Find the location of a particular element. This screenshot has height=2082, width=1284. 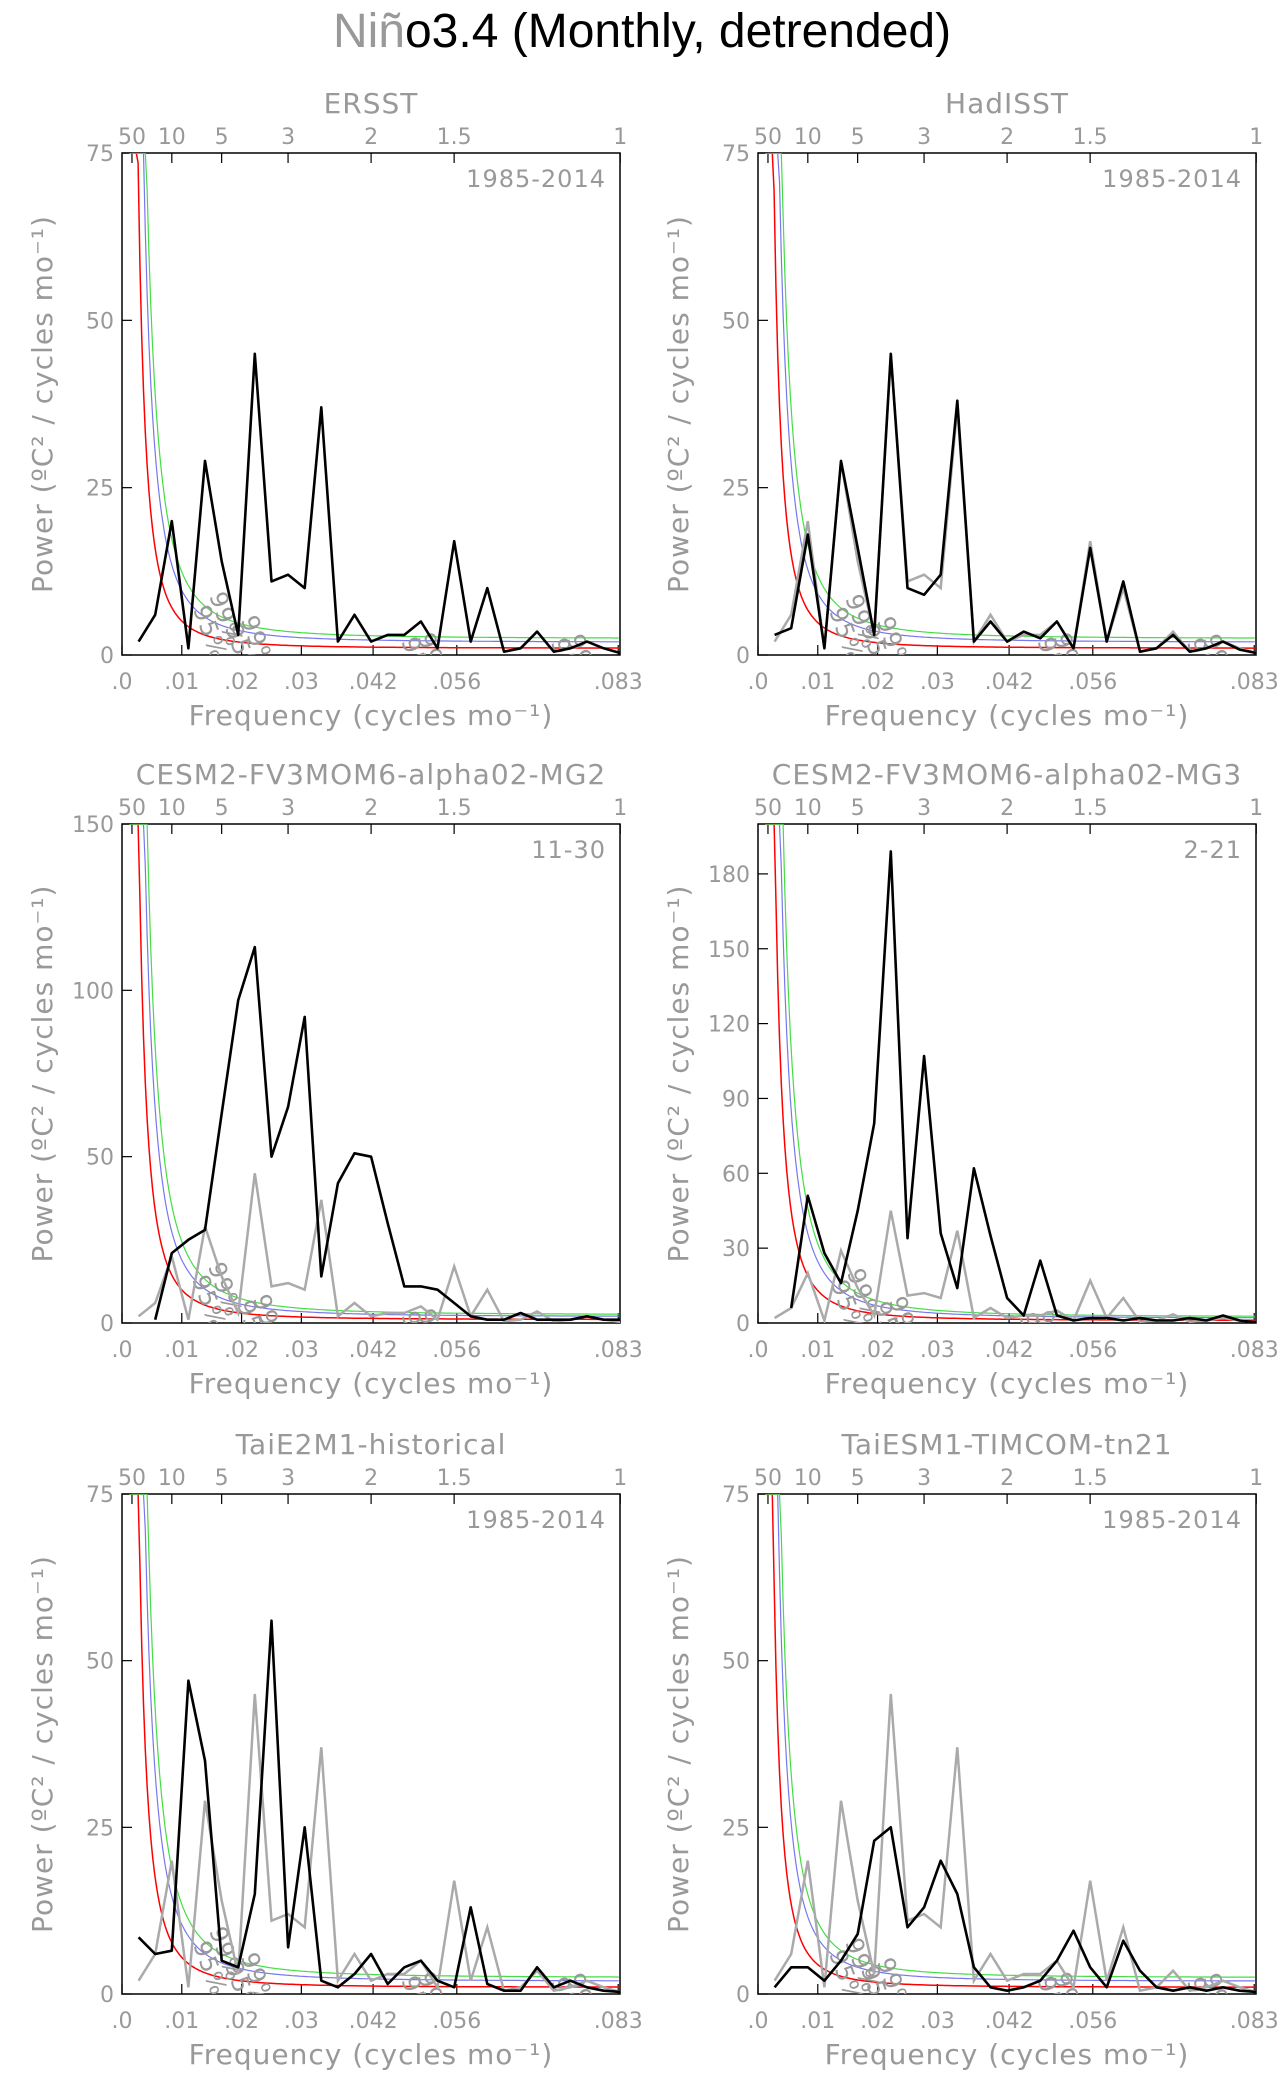

plot-area: 95%99%95%99% 95%99% is located at coordinates (1010, 1073).